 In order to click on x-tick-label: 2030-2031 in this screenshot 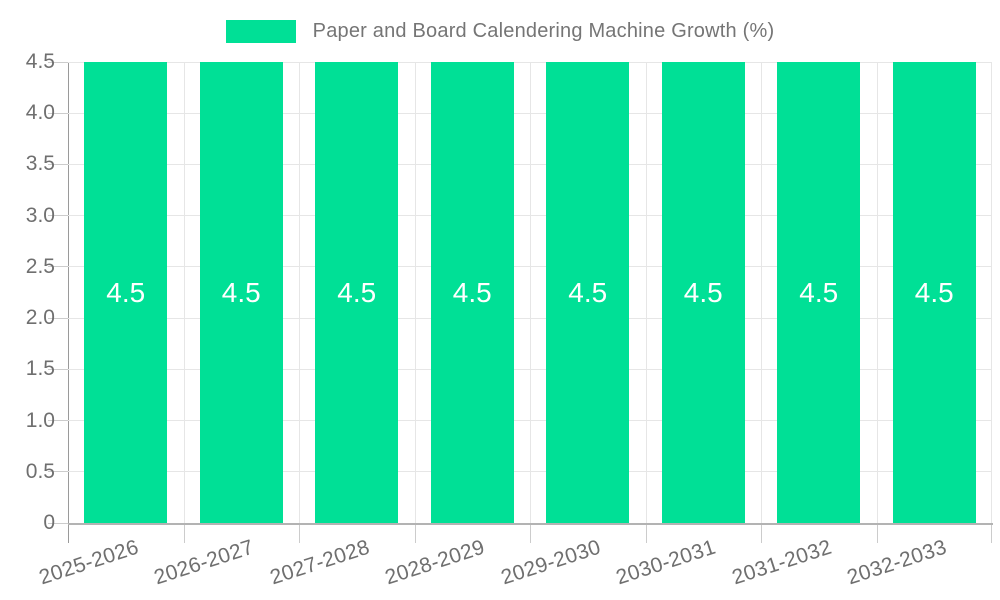, I will do `click(666, 562)`.